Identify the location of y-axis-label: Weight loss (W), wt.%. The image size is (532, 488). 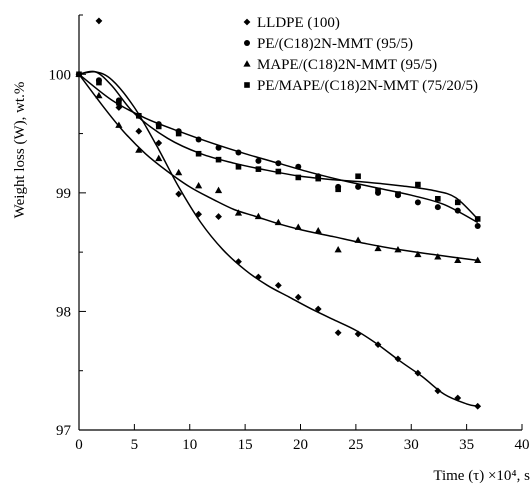
(20, 150).